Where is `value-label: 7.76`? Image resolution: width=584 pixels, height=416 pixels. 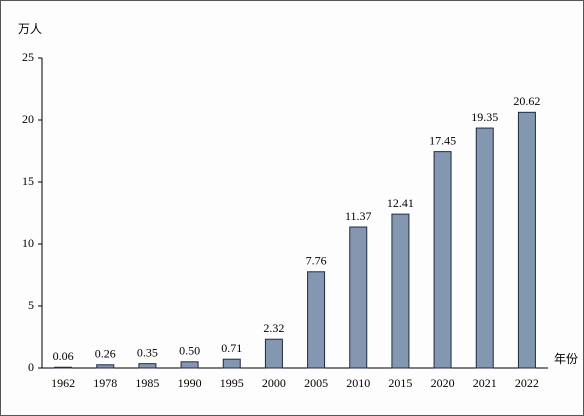
value-label: 7.76 is located at coordinates (316, 261).